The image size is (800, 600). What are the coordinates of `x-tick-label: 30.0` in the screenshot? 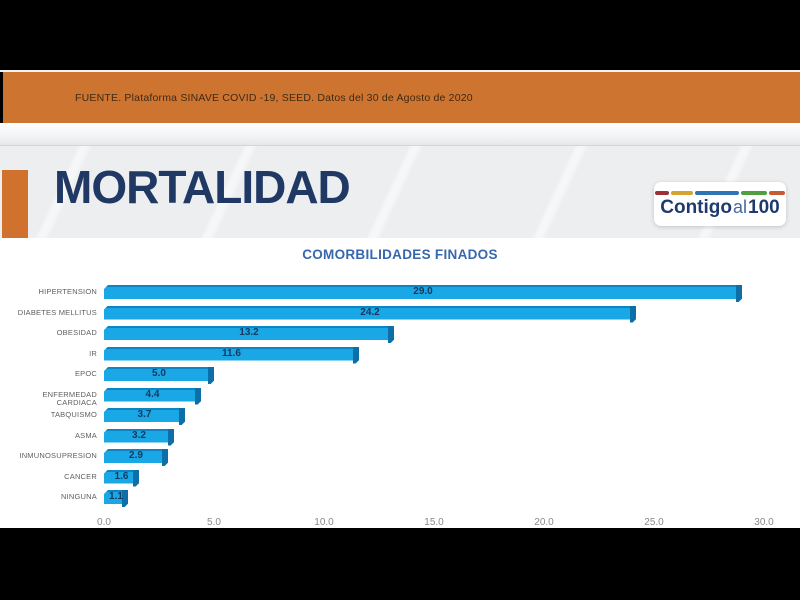 It's located at (764, 522).